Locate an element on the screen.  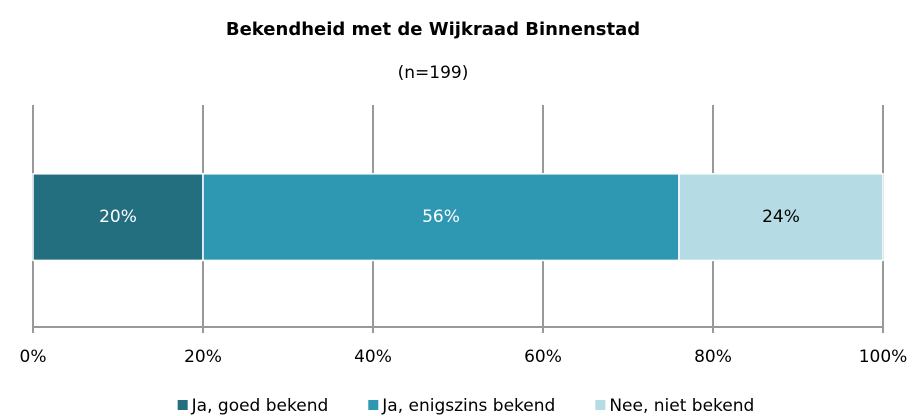
data-label: 24% is located at coordinates (781, 217).